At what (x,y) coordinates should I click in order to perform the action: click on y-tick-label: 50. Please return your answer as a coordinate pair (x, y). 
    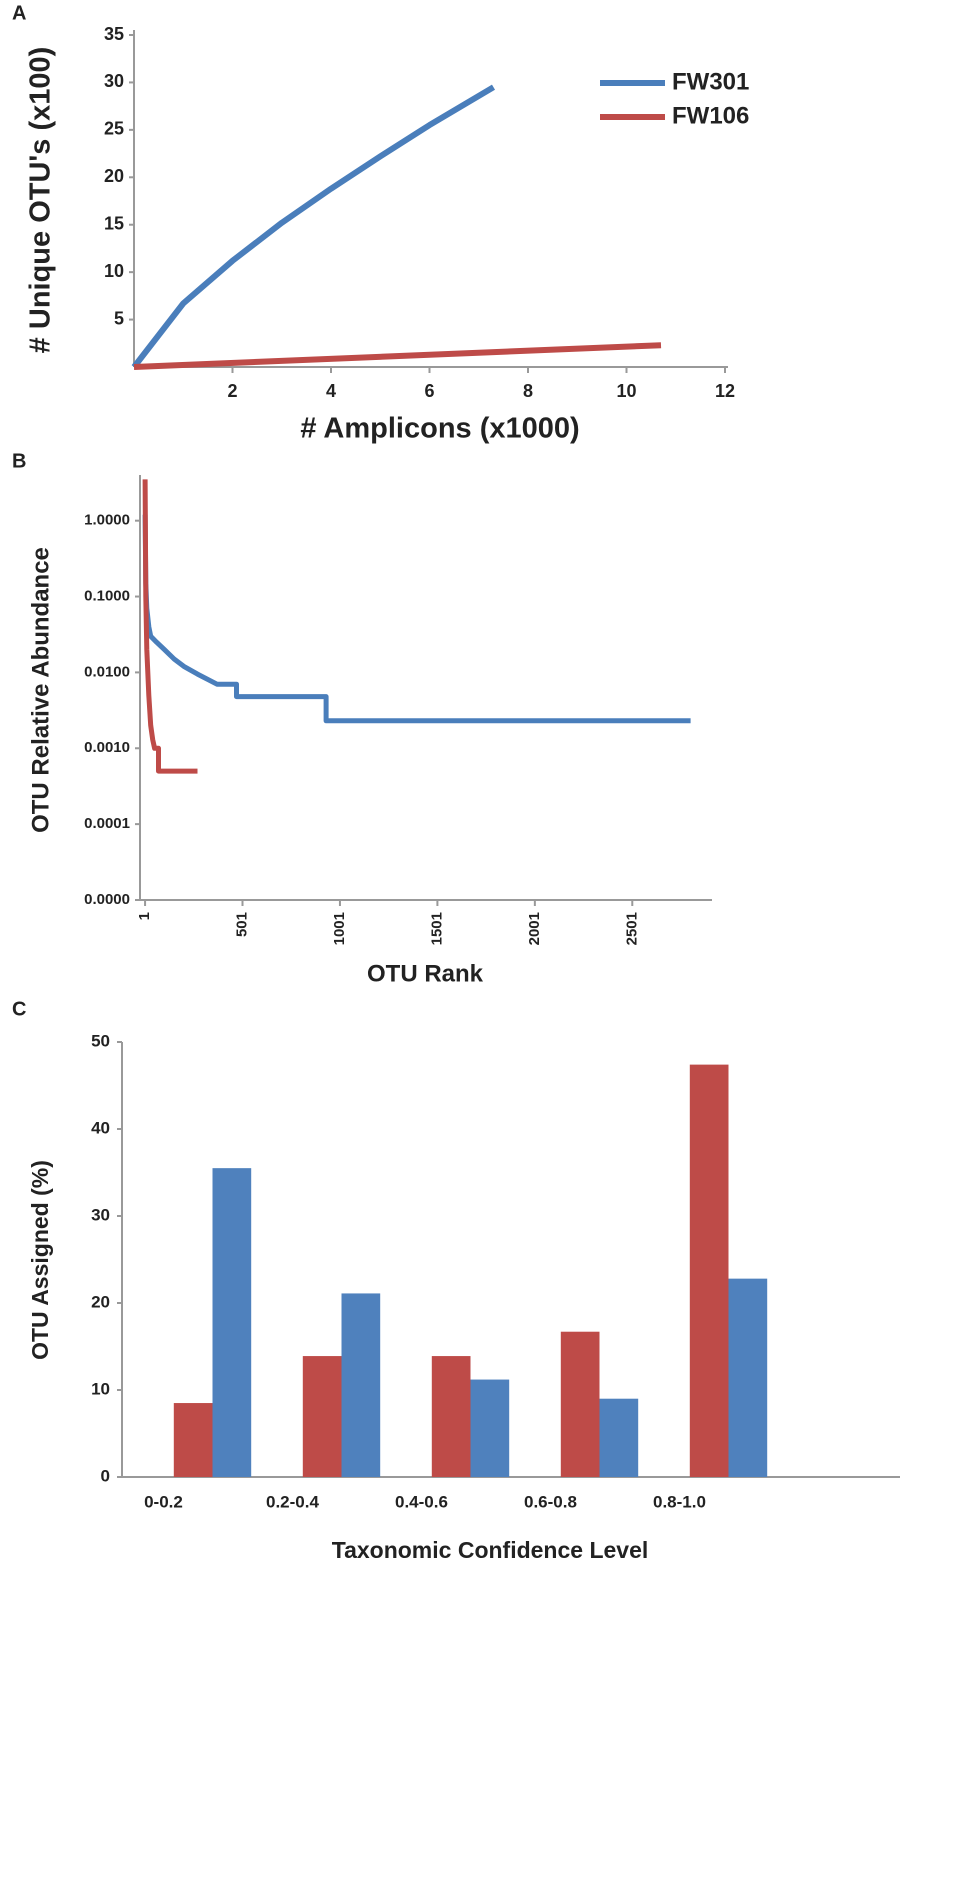
    Looking at the image, I should click on (100, 1040).